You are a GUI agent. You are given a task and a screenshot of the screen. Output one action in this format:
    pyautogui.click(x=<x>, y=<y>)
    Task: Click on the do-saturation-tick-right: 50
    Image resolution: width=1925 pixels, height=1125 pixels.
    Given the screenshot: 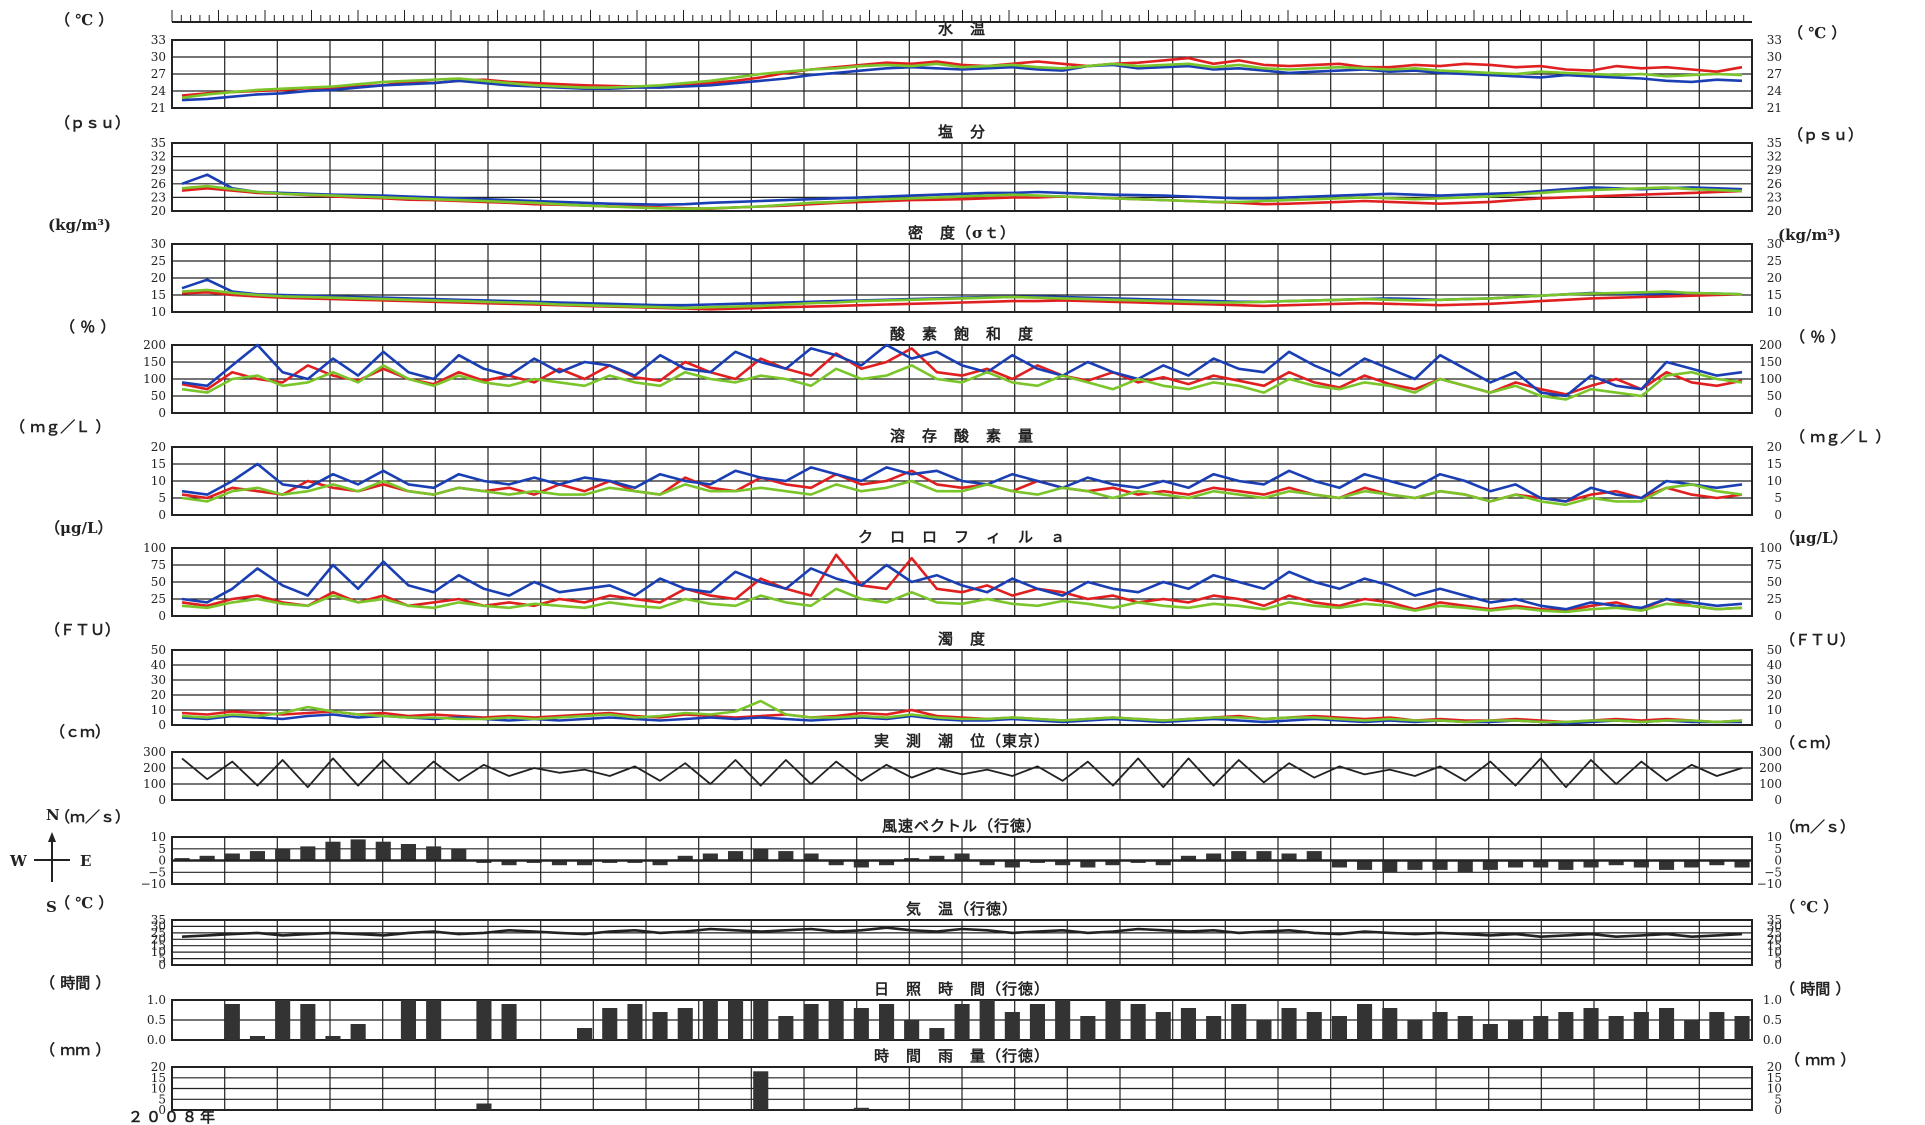 What is the action you would take?
    pyautogui.click(x=1774, y=396)
    